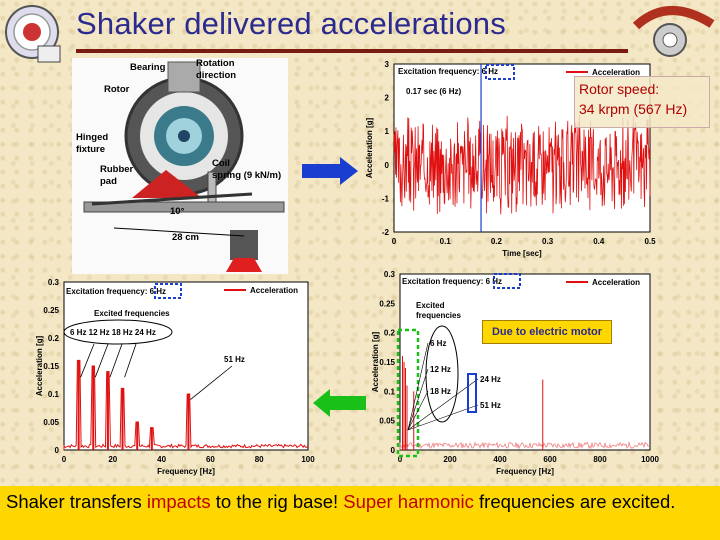  I want to click on y-tick-label: 2, so click(387, 98).